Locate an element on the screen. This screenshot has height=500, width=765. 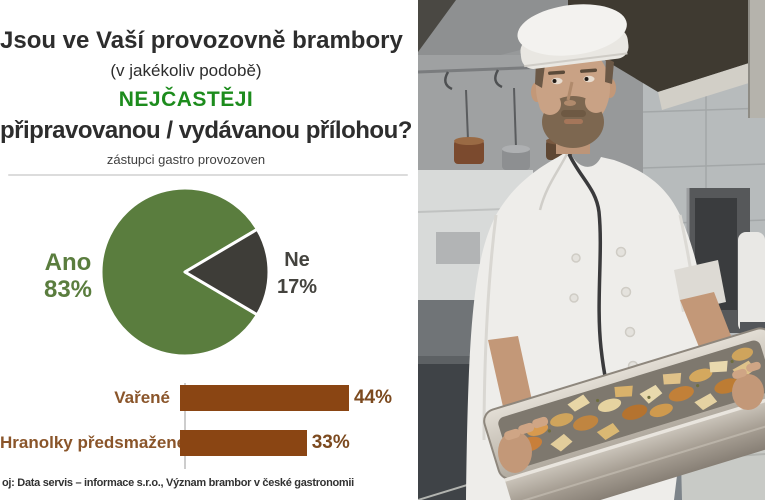
bar-axis-line is located at coordinates (185, 426).